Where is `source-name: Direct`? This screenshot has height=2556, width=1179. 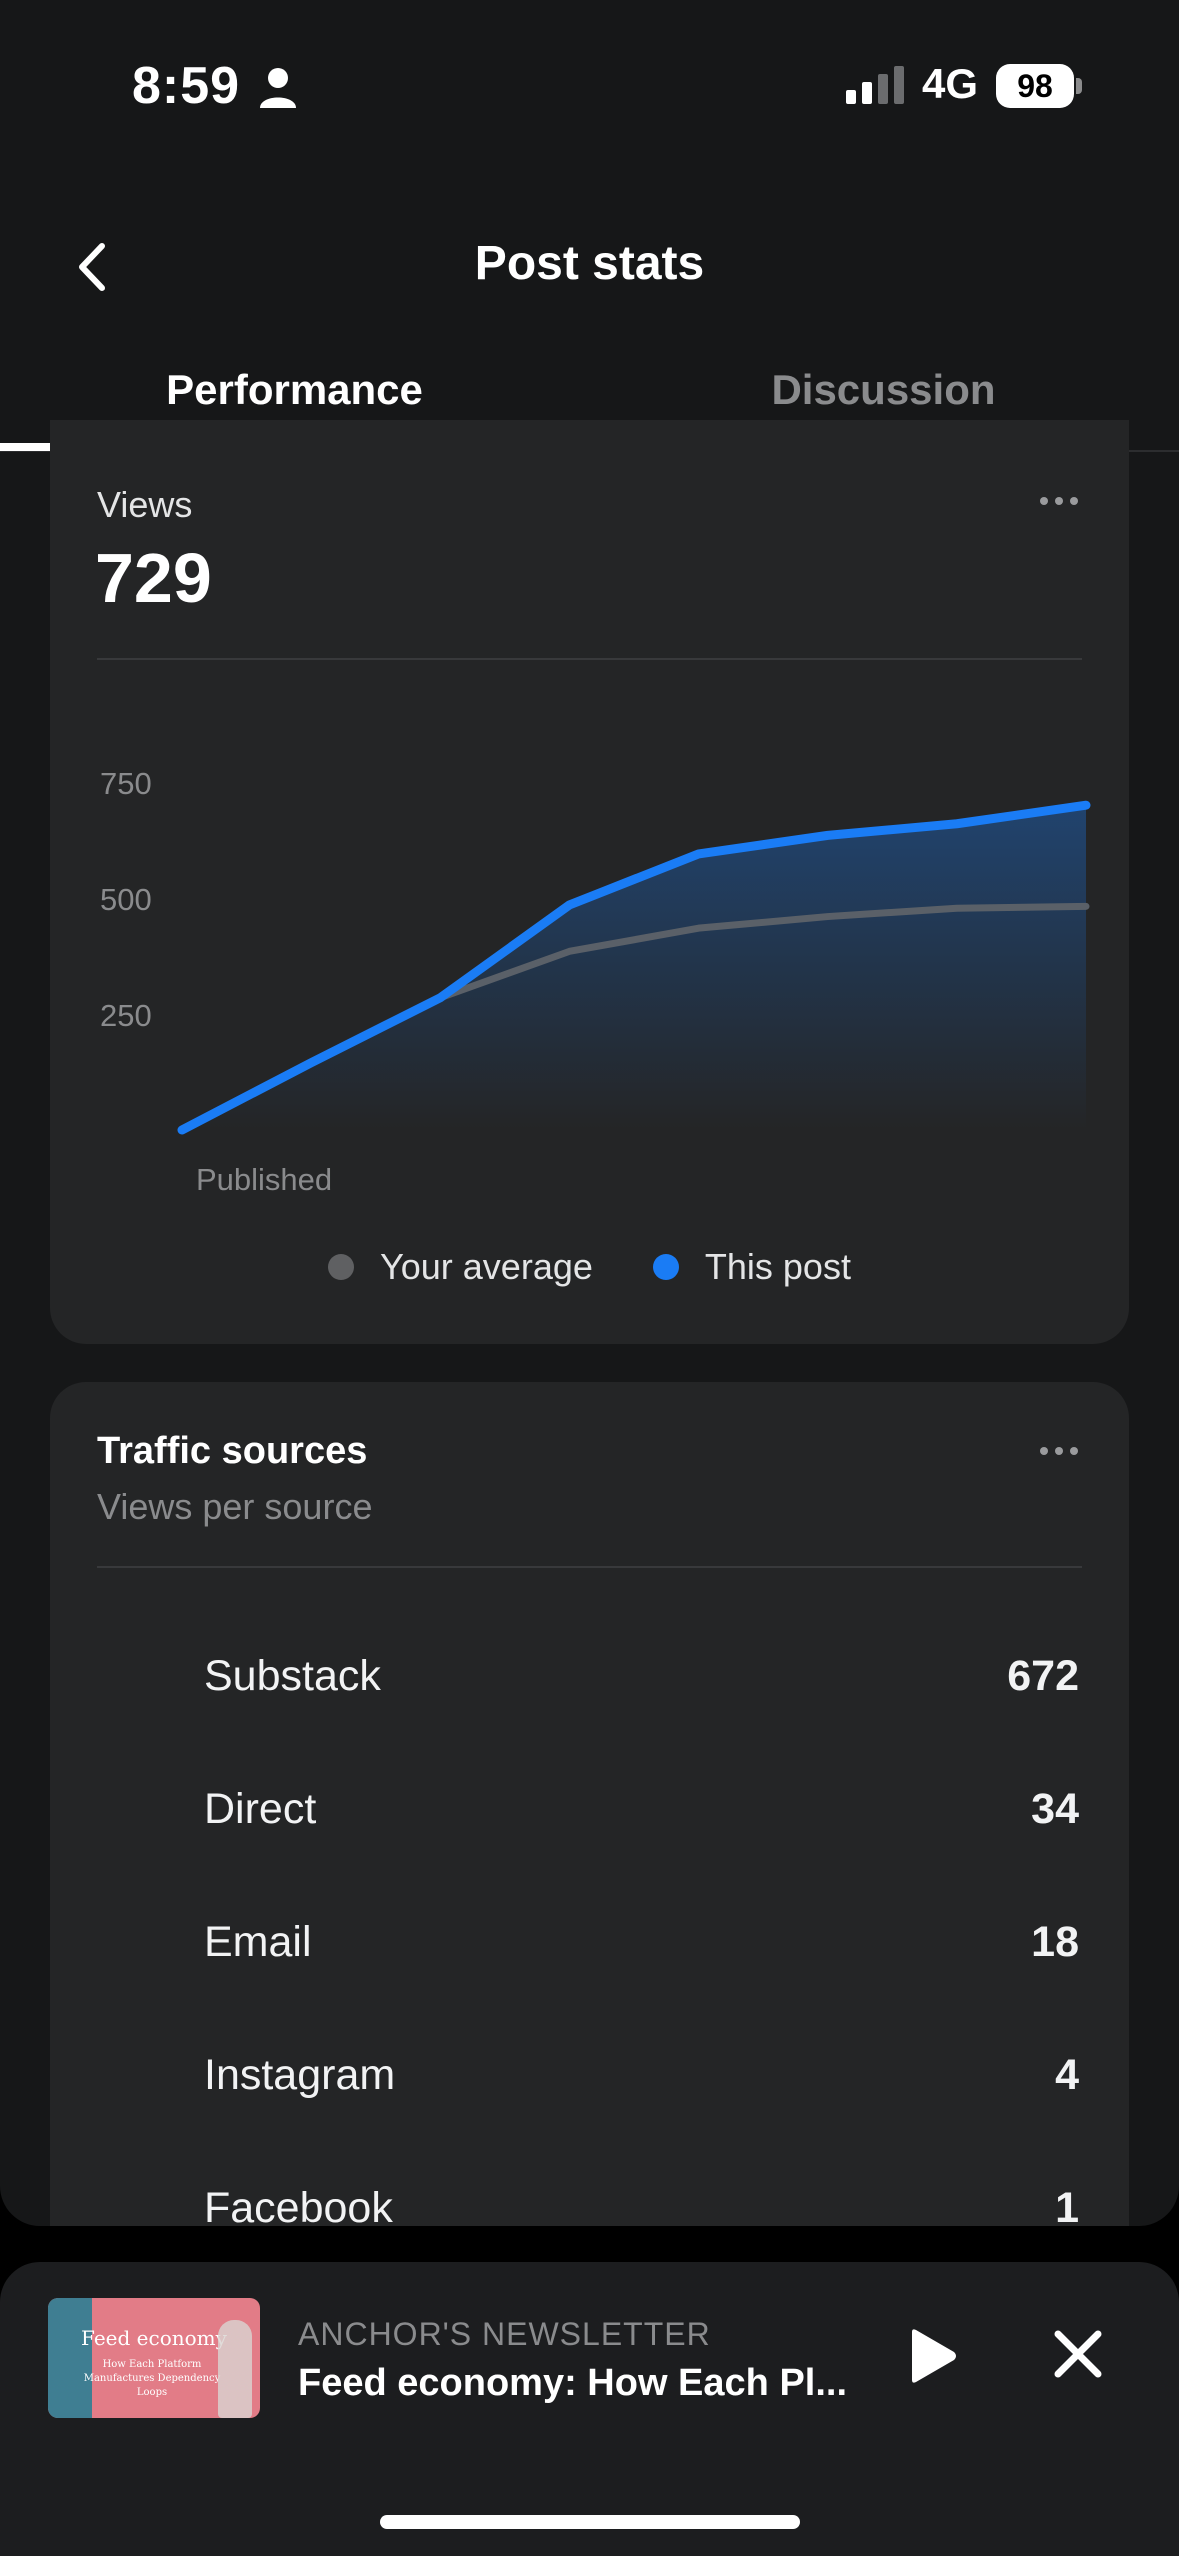
source-name: Direct is located at coordinates (260, 1809).